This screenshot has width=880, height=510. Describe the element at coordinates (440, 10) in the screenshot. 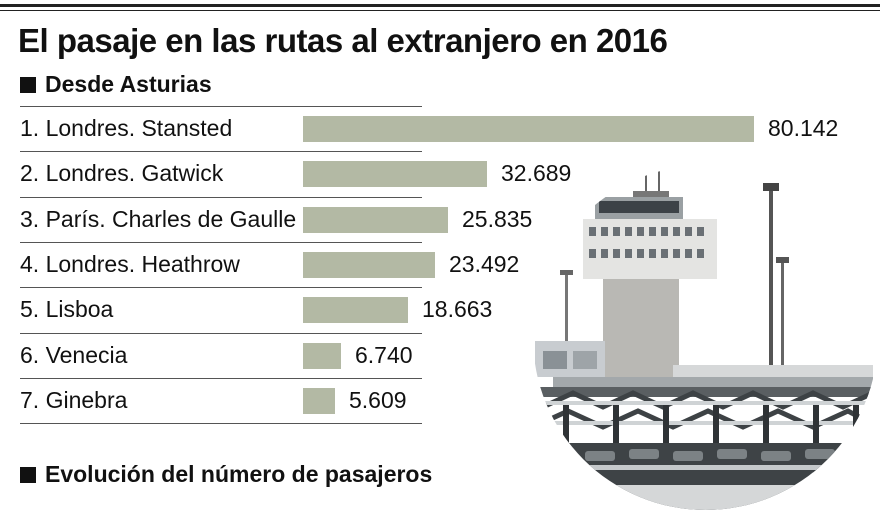

I see `top-rule-thin` at that location.